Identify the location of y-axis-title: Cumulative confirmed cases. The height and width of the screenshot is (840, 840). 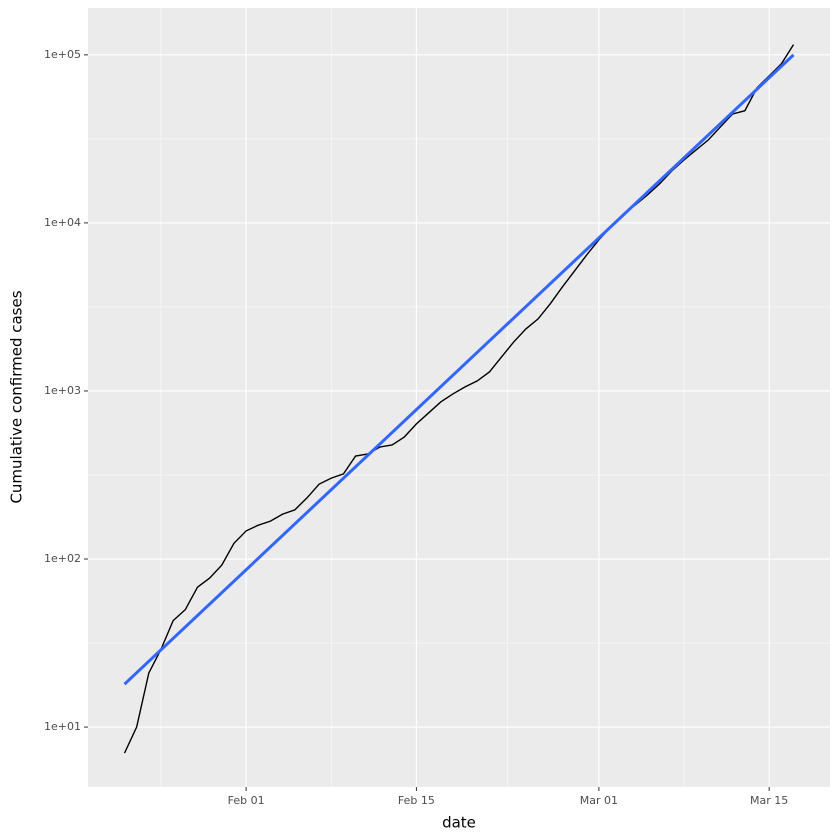
(17, 396).